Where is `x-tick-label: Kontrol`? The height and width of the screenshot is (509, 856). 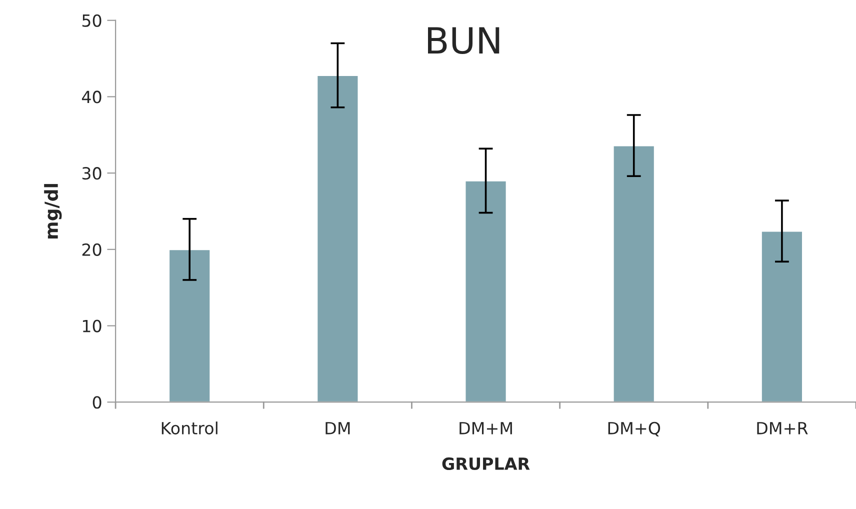 x-tick-label: Kontrol is located at coordinates (190, 428).